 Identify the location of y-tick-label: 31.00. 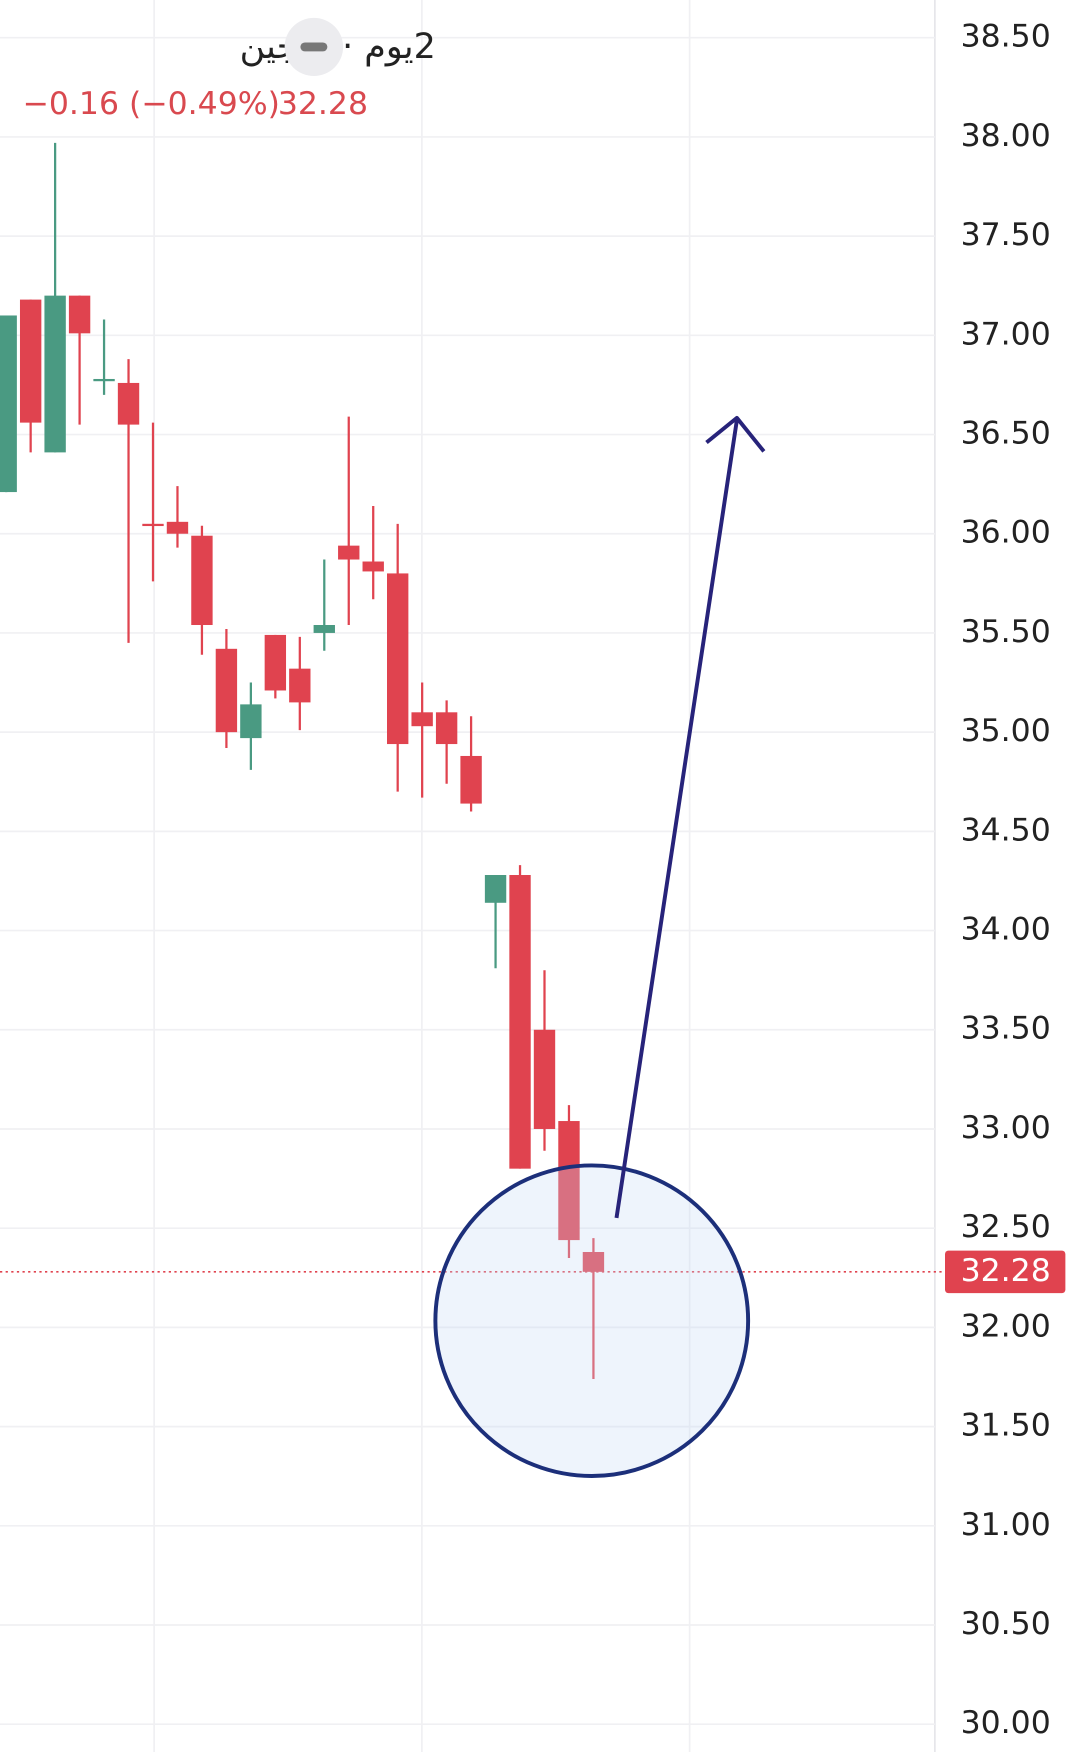
(1006, 1525).